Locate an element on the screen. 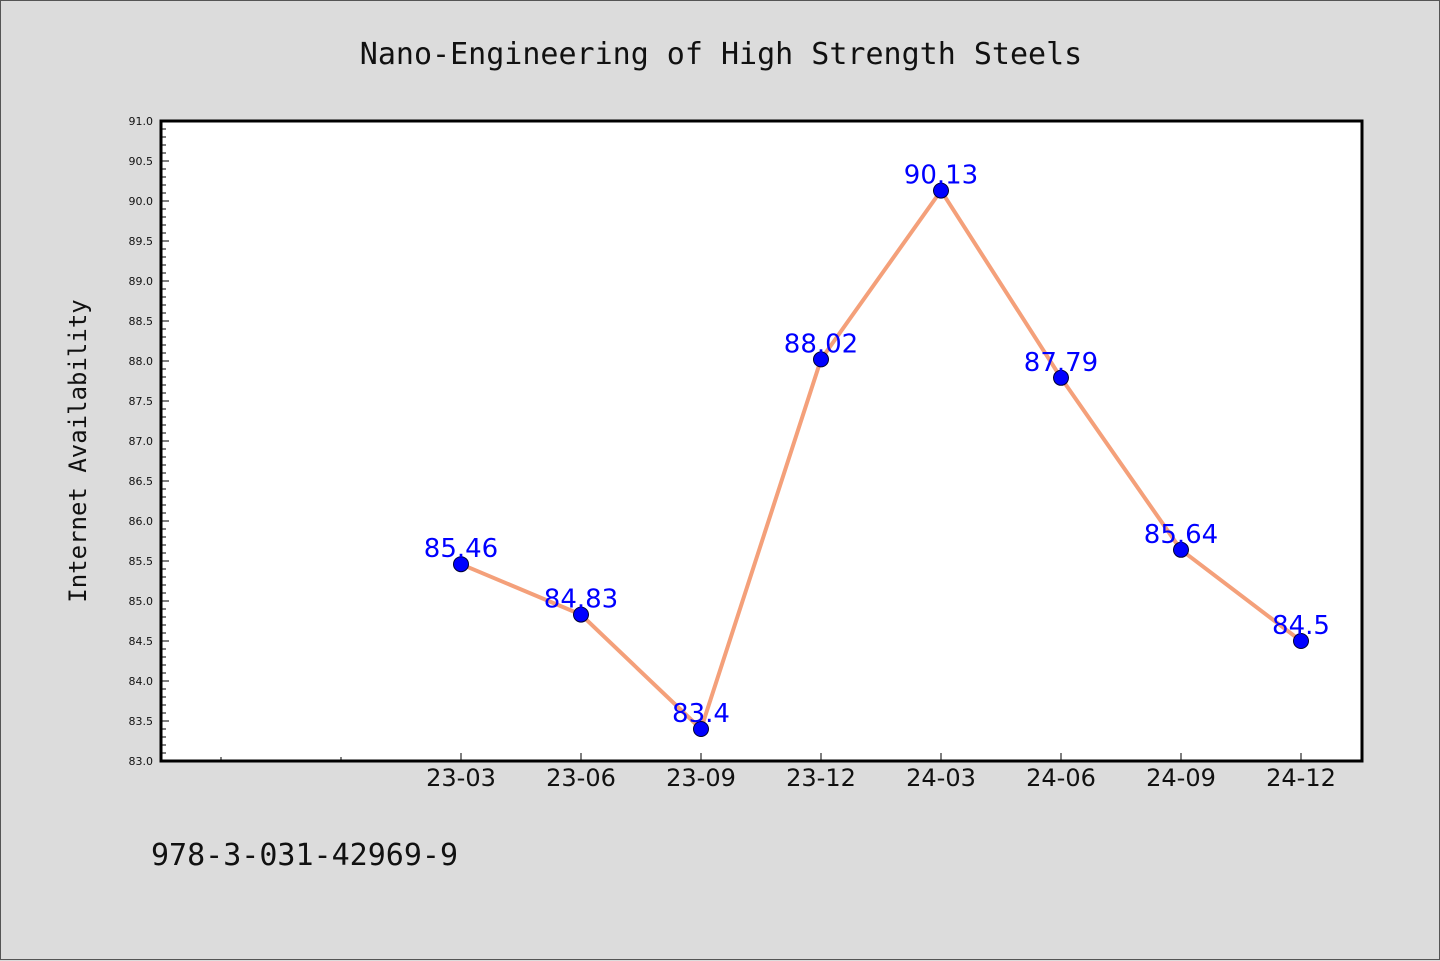  data-label: 90.13 is located at coordinates (941, 176).